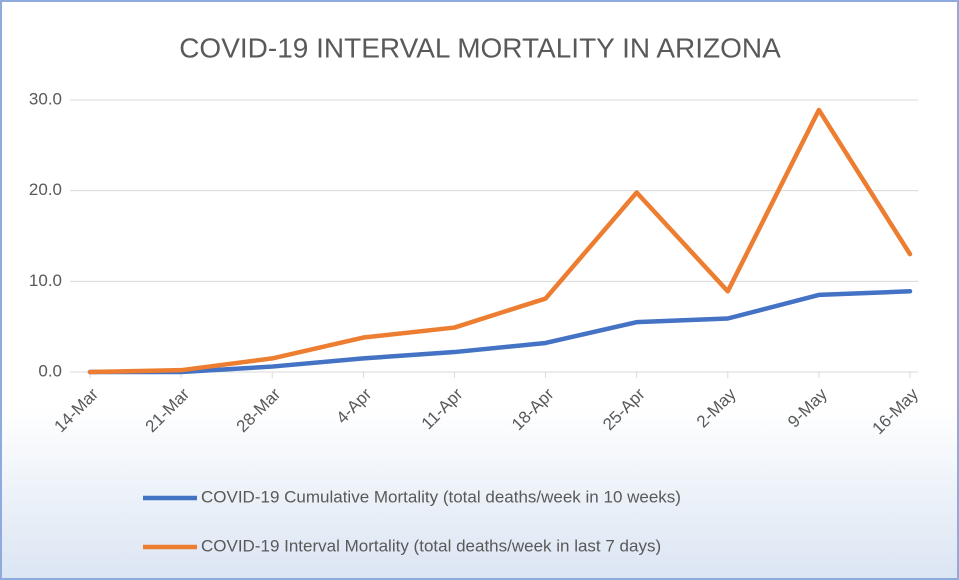  I want to click on y-tick-label: 10.0, so click(45, 280).